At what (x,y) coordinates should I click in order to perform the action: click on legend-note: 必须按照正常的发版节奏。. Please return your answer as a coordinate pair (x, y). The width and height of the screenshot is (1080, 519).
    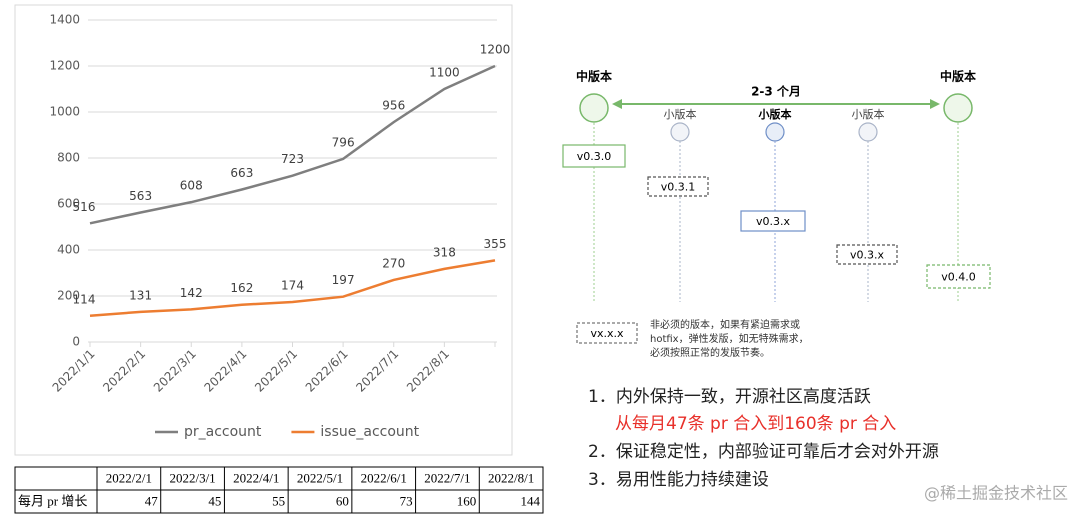
    Looking at the image, I should click on (710, 352).